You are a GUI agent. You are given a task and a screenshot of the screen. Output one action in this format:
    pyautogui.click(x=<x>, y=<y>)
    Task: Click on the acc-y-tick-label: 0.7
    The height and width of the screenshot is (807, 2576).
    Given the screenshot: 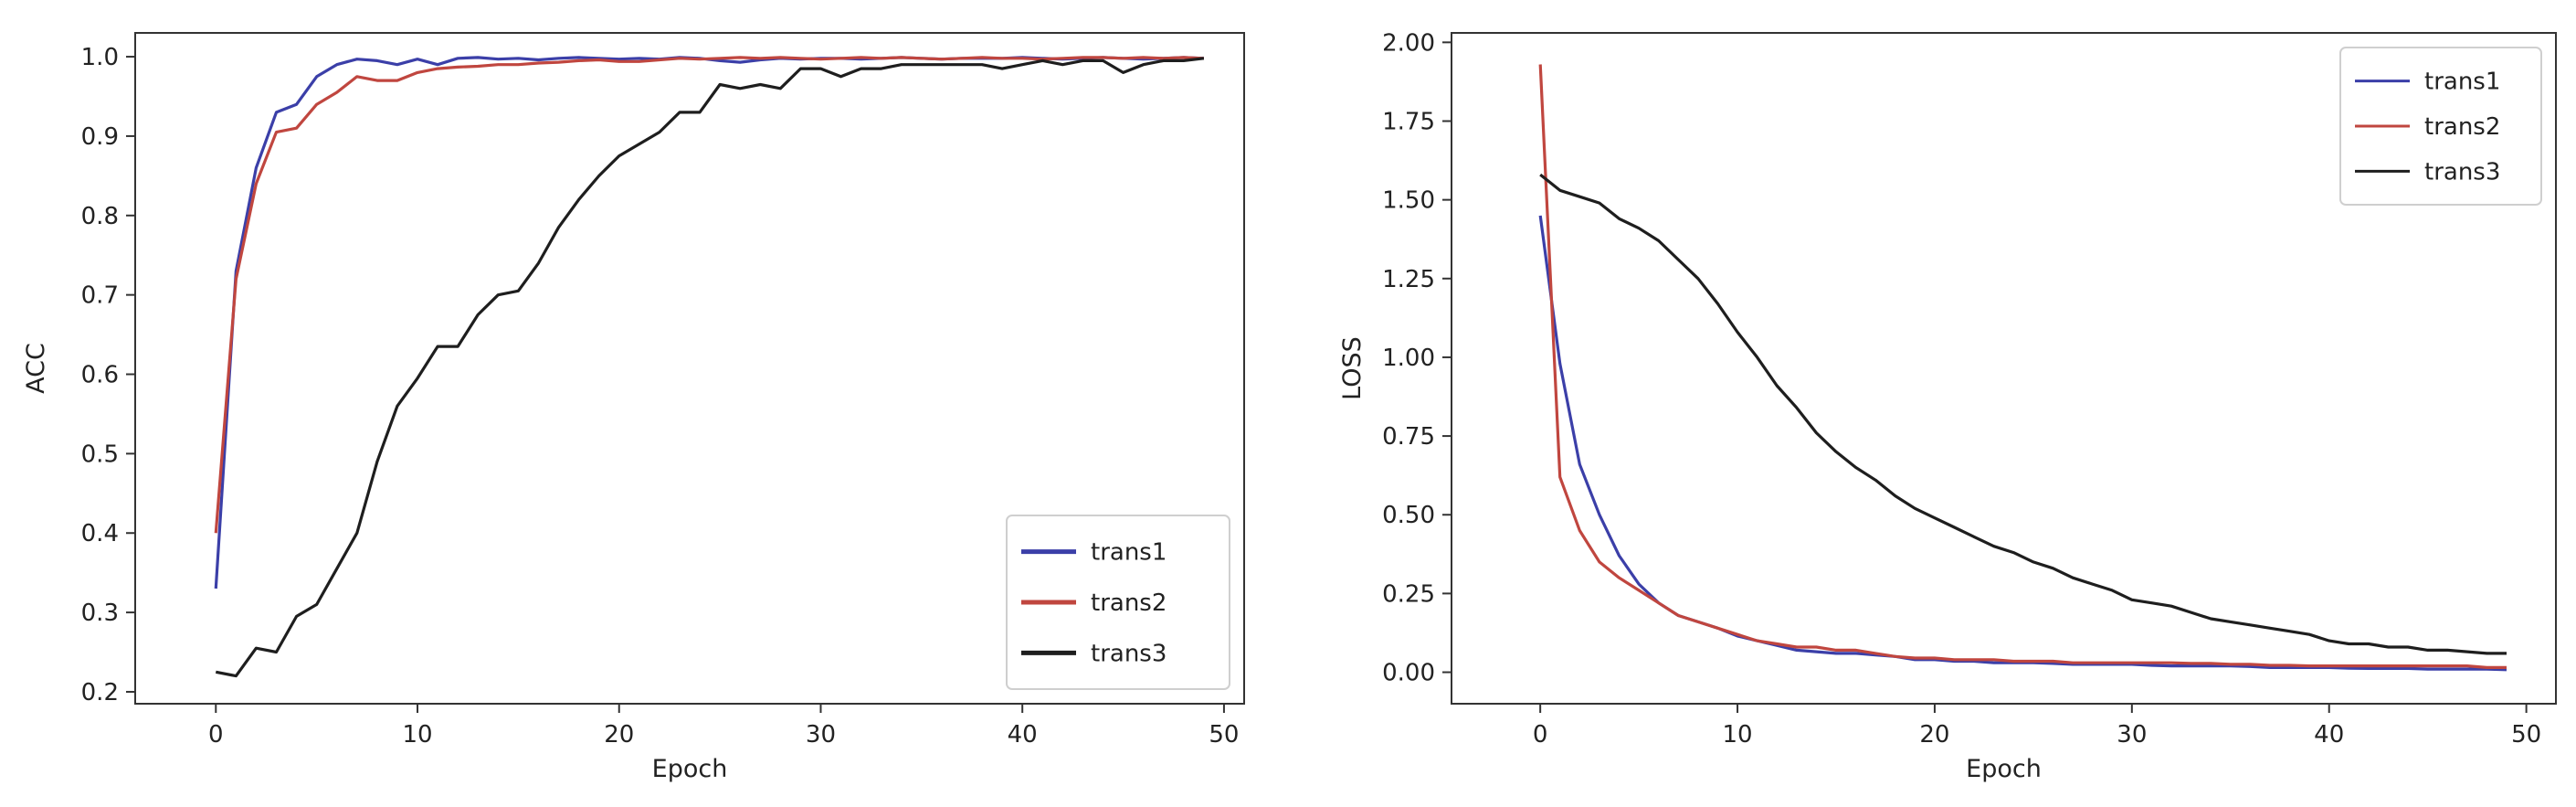 What is the action you would take?
    pyautogui.click(x=100, y=296)
    